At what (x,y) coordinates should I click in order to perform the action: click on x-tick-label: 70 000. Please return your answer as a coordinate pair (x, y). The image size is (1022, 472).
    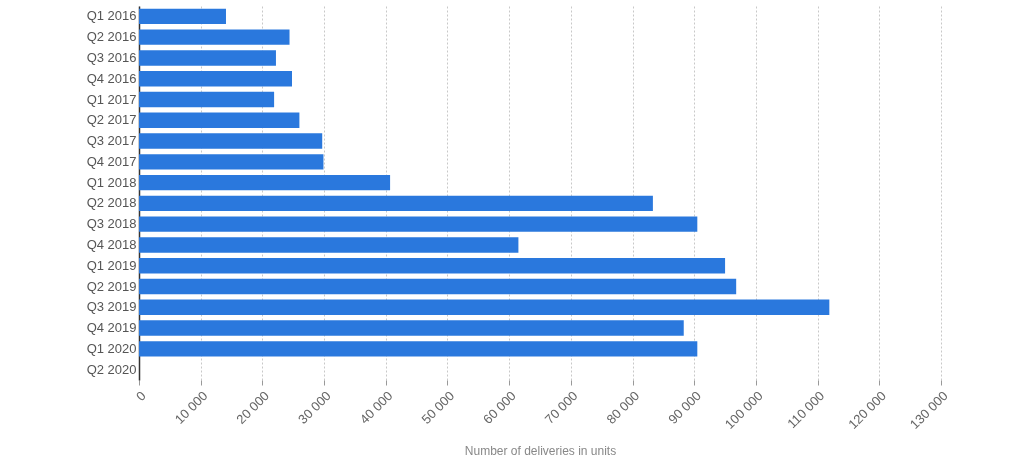
    Looking at the image, I should click on (561, 407).